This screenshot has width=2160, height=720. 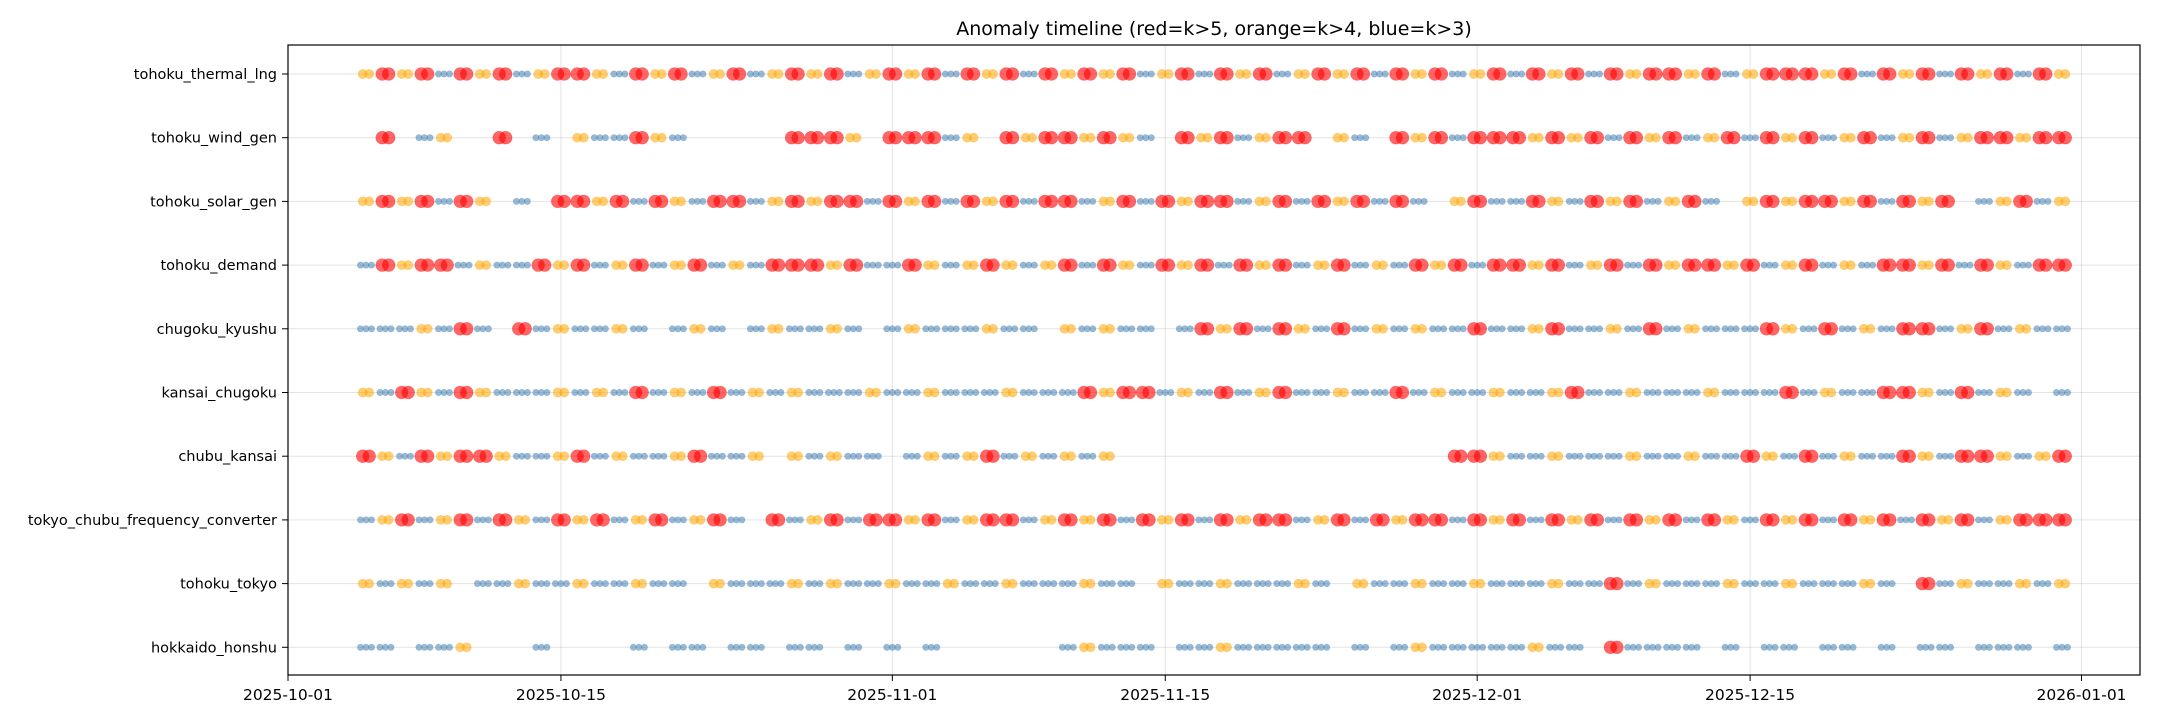 I want to click on x-tick-label: 2025-11-15, so click(x=1165, y=695).